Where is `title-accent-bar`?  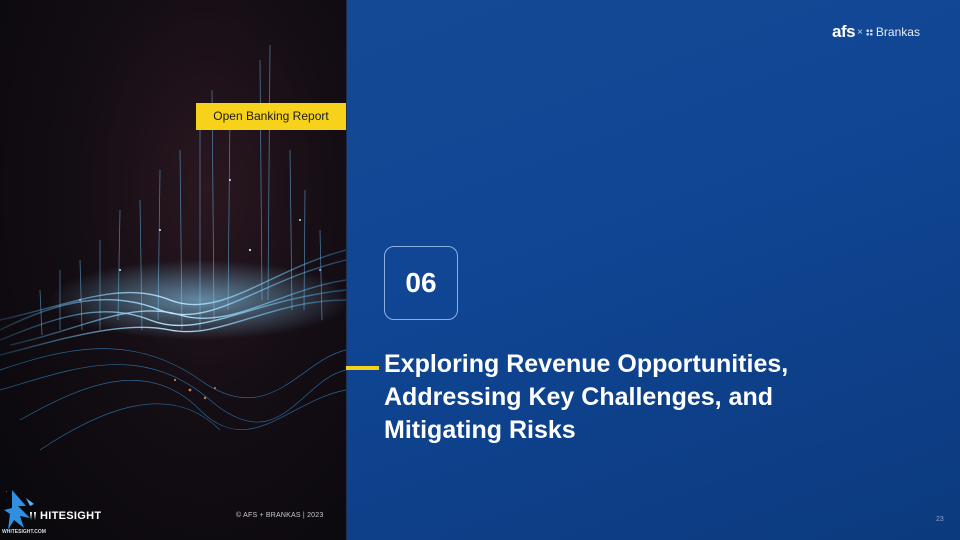 title-accent-bar is located at coordinates (362, 368).